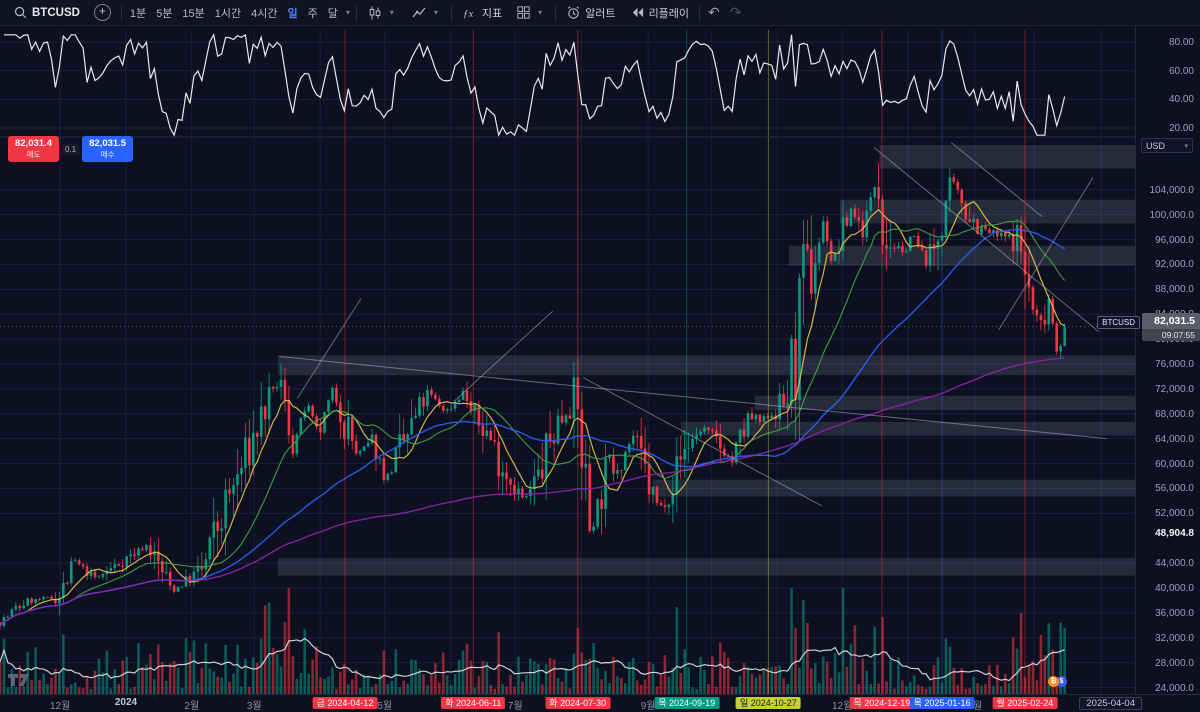  I want to click on time-label: 5월, so click(385, 706).